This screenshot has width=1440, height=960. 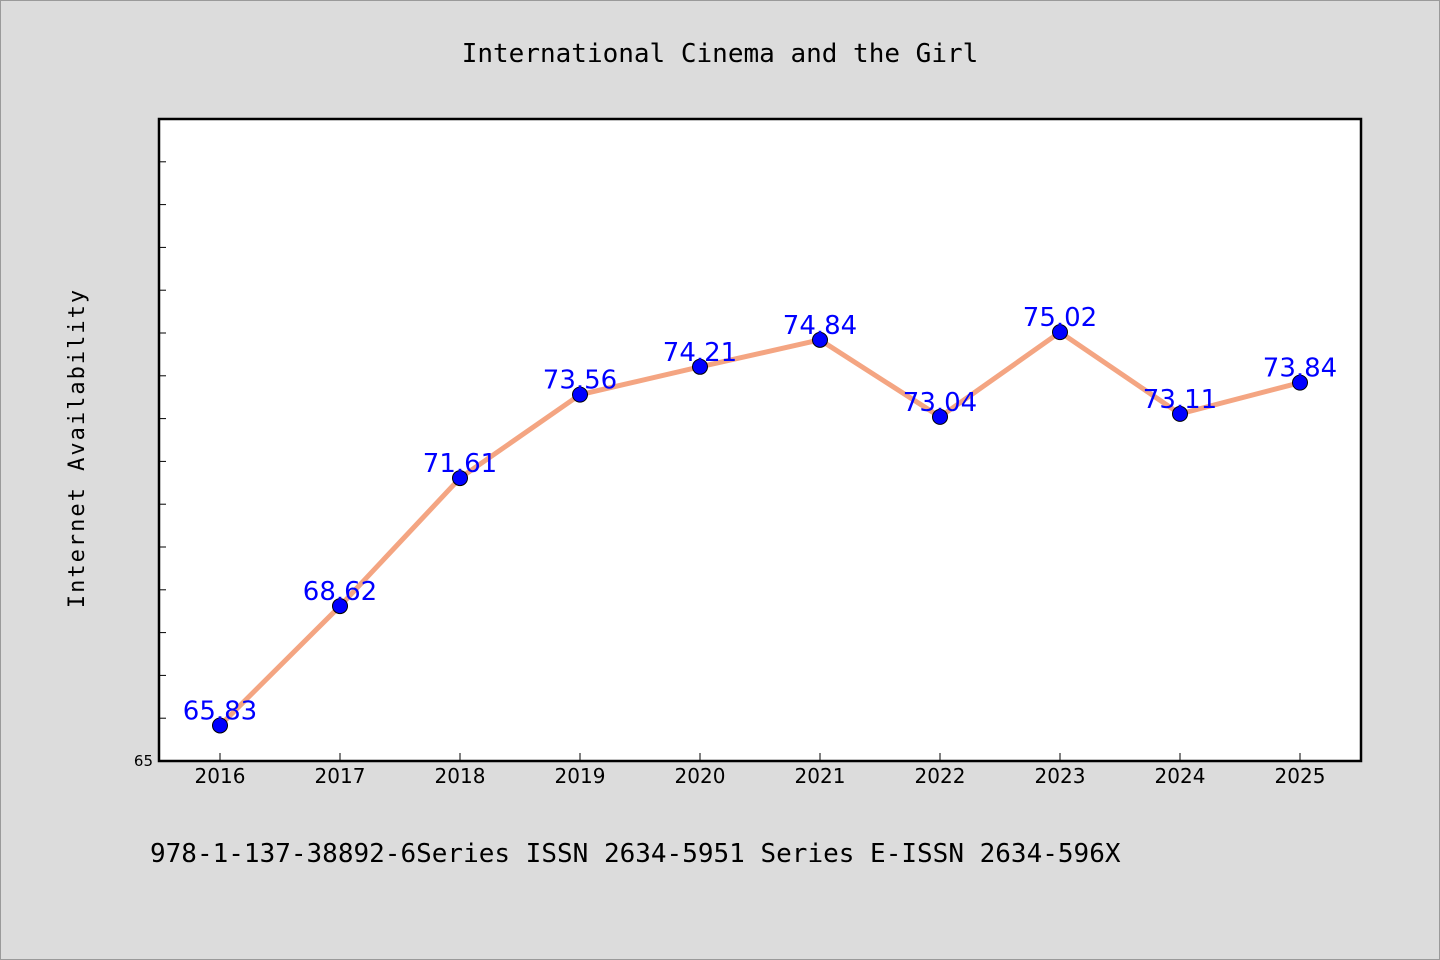 What do you see at coordinates (820, 326) in the screenshot?
I see `data-label: 74.84` at bounding box center [820, 326].